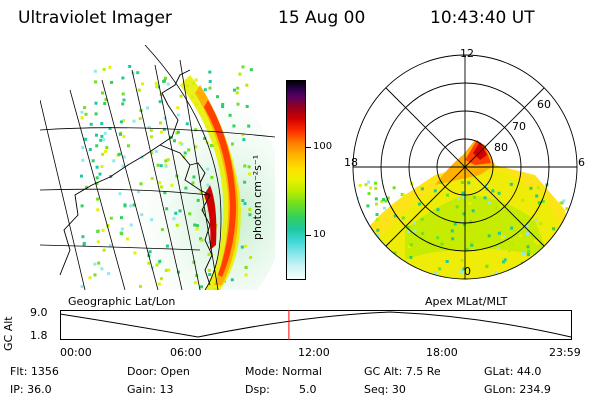  I want to click on lat-label-70: 70, so click(519, 126).